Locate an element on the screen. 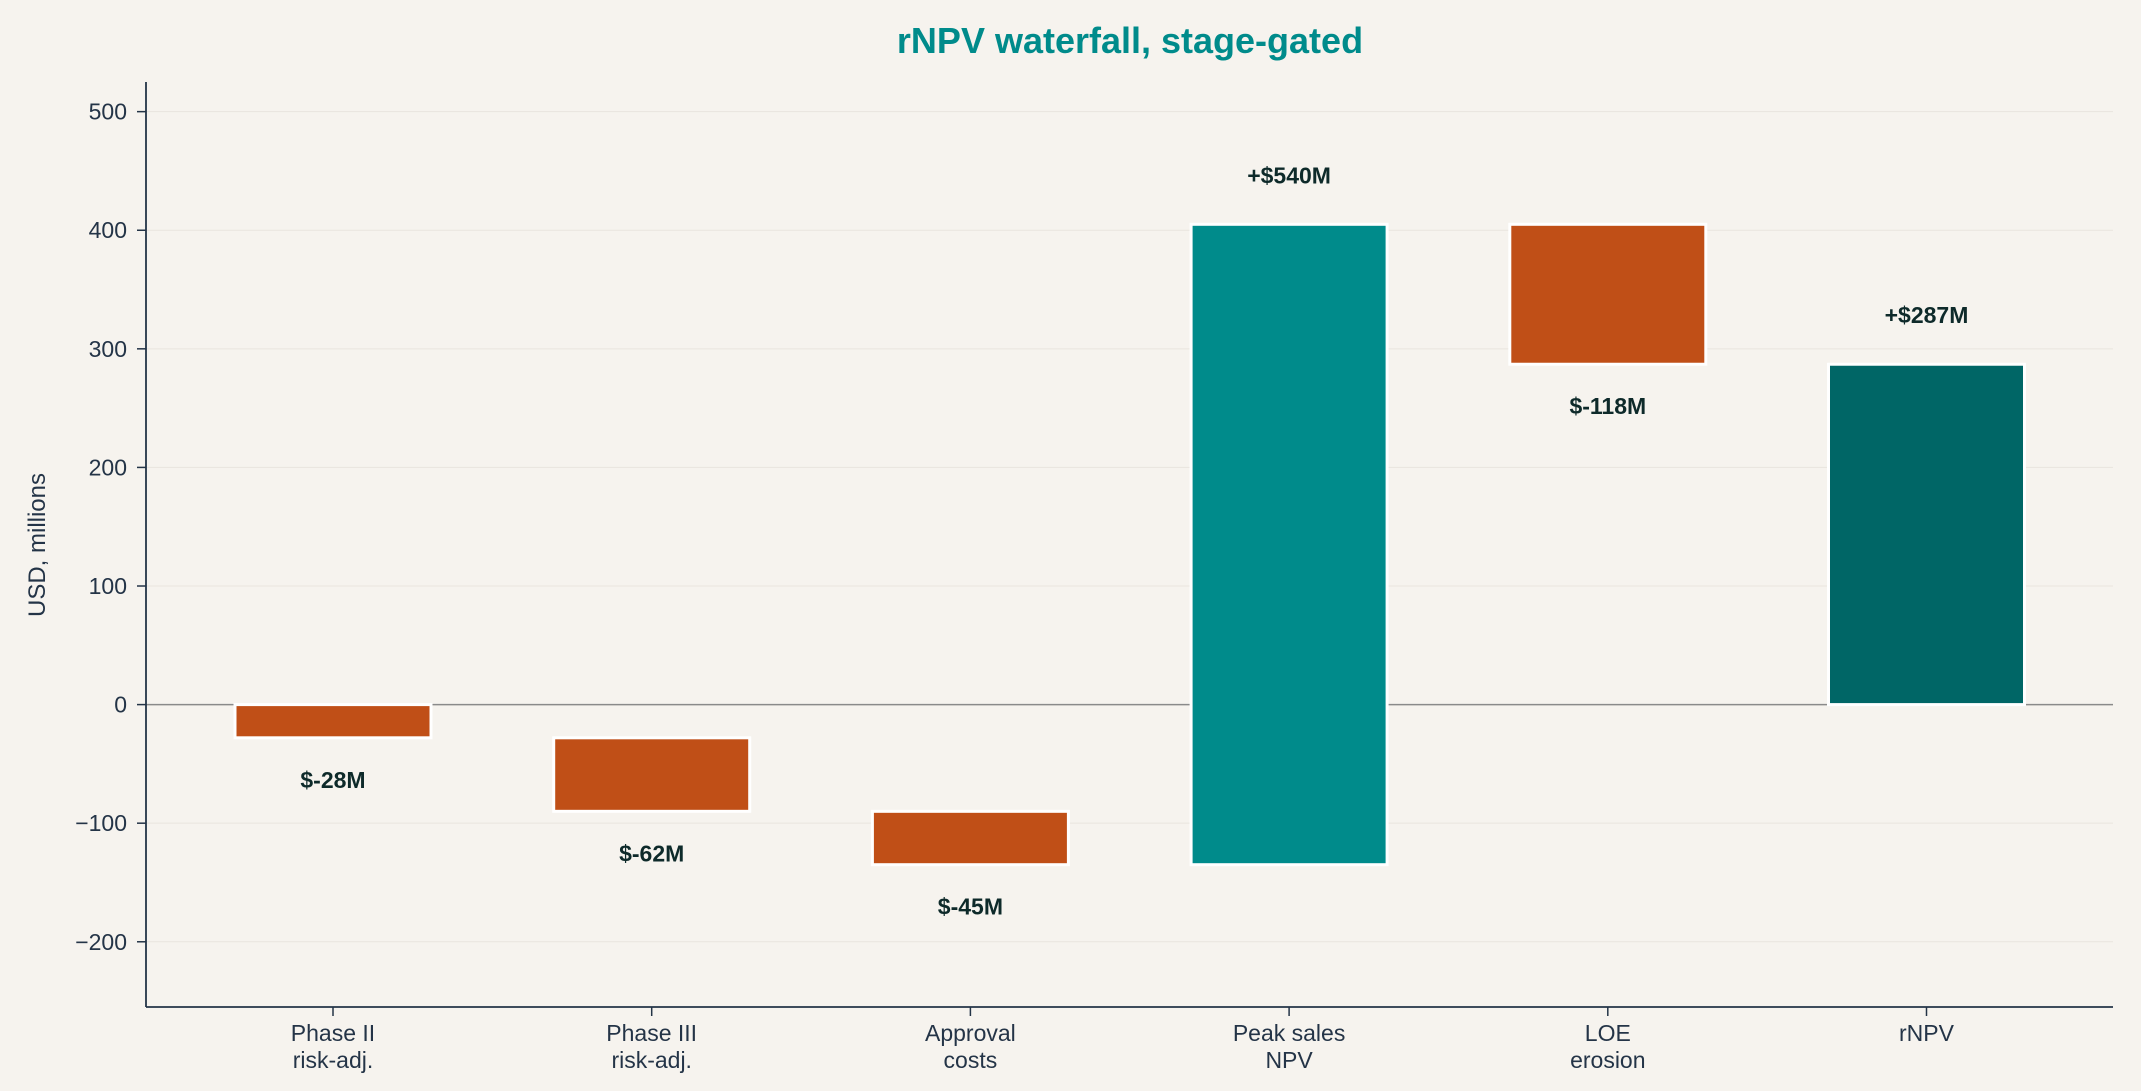  data-label: $-28M is located at coordinates (332, 780).